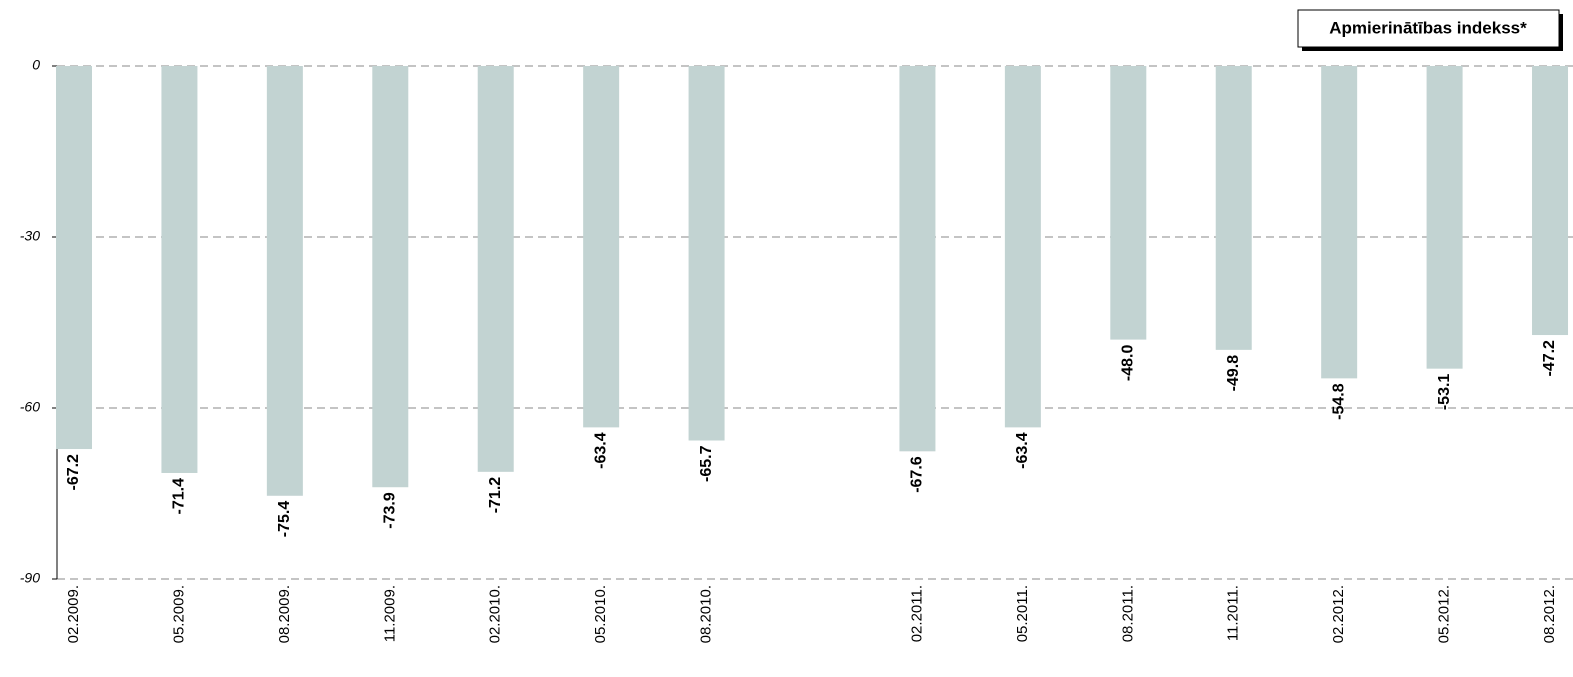  What do you see at coordinates (1127, 613) in the screenshot?
I see `x-tick-label: 08.2011.` at bounding box center [1127, 613].